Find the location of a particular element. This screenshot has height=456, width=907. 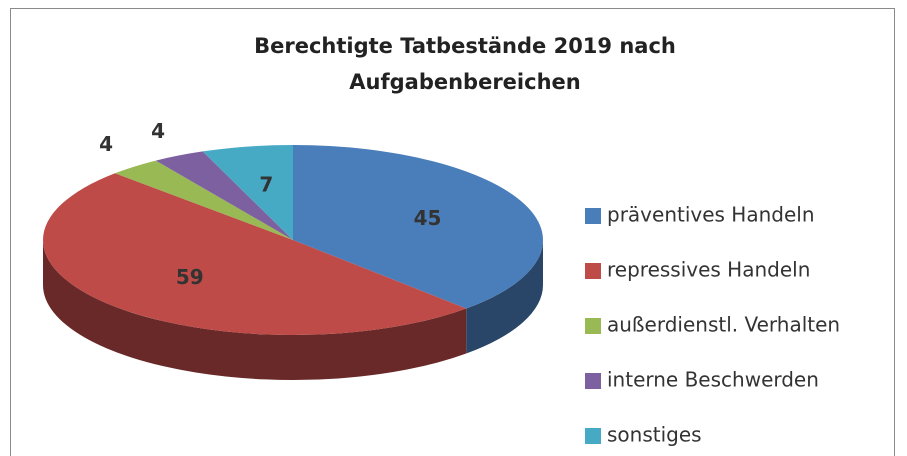

legend-label: außerdienstl. Verhalten is located at coordinates (723, 325).